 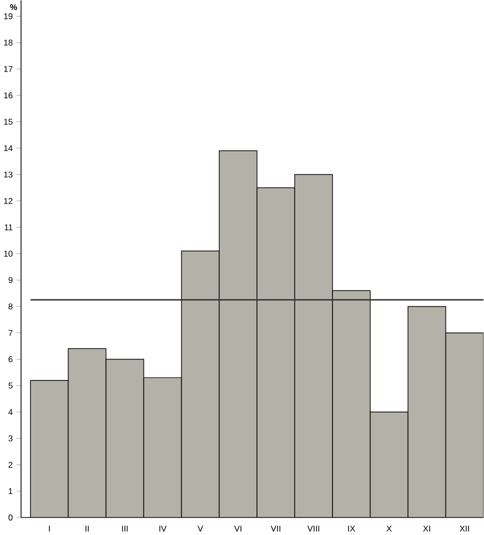 What do you see at coordinates (10, 385) in the screenshot?
I see `y-tick-label: 5` at bounding box center [10, 385].